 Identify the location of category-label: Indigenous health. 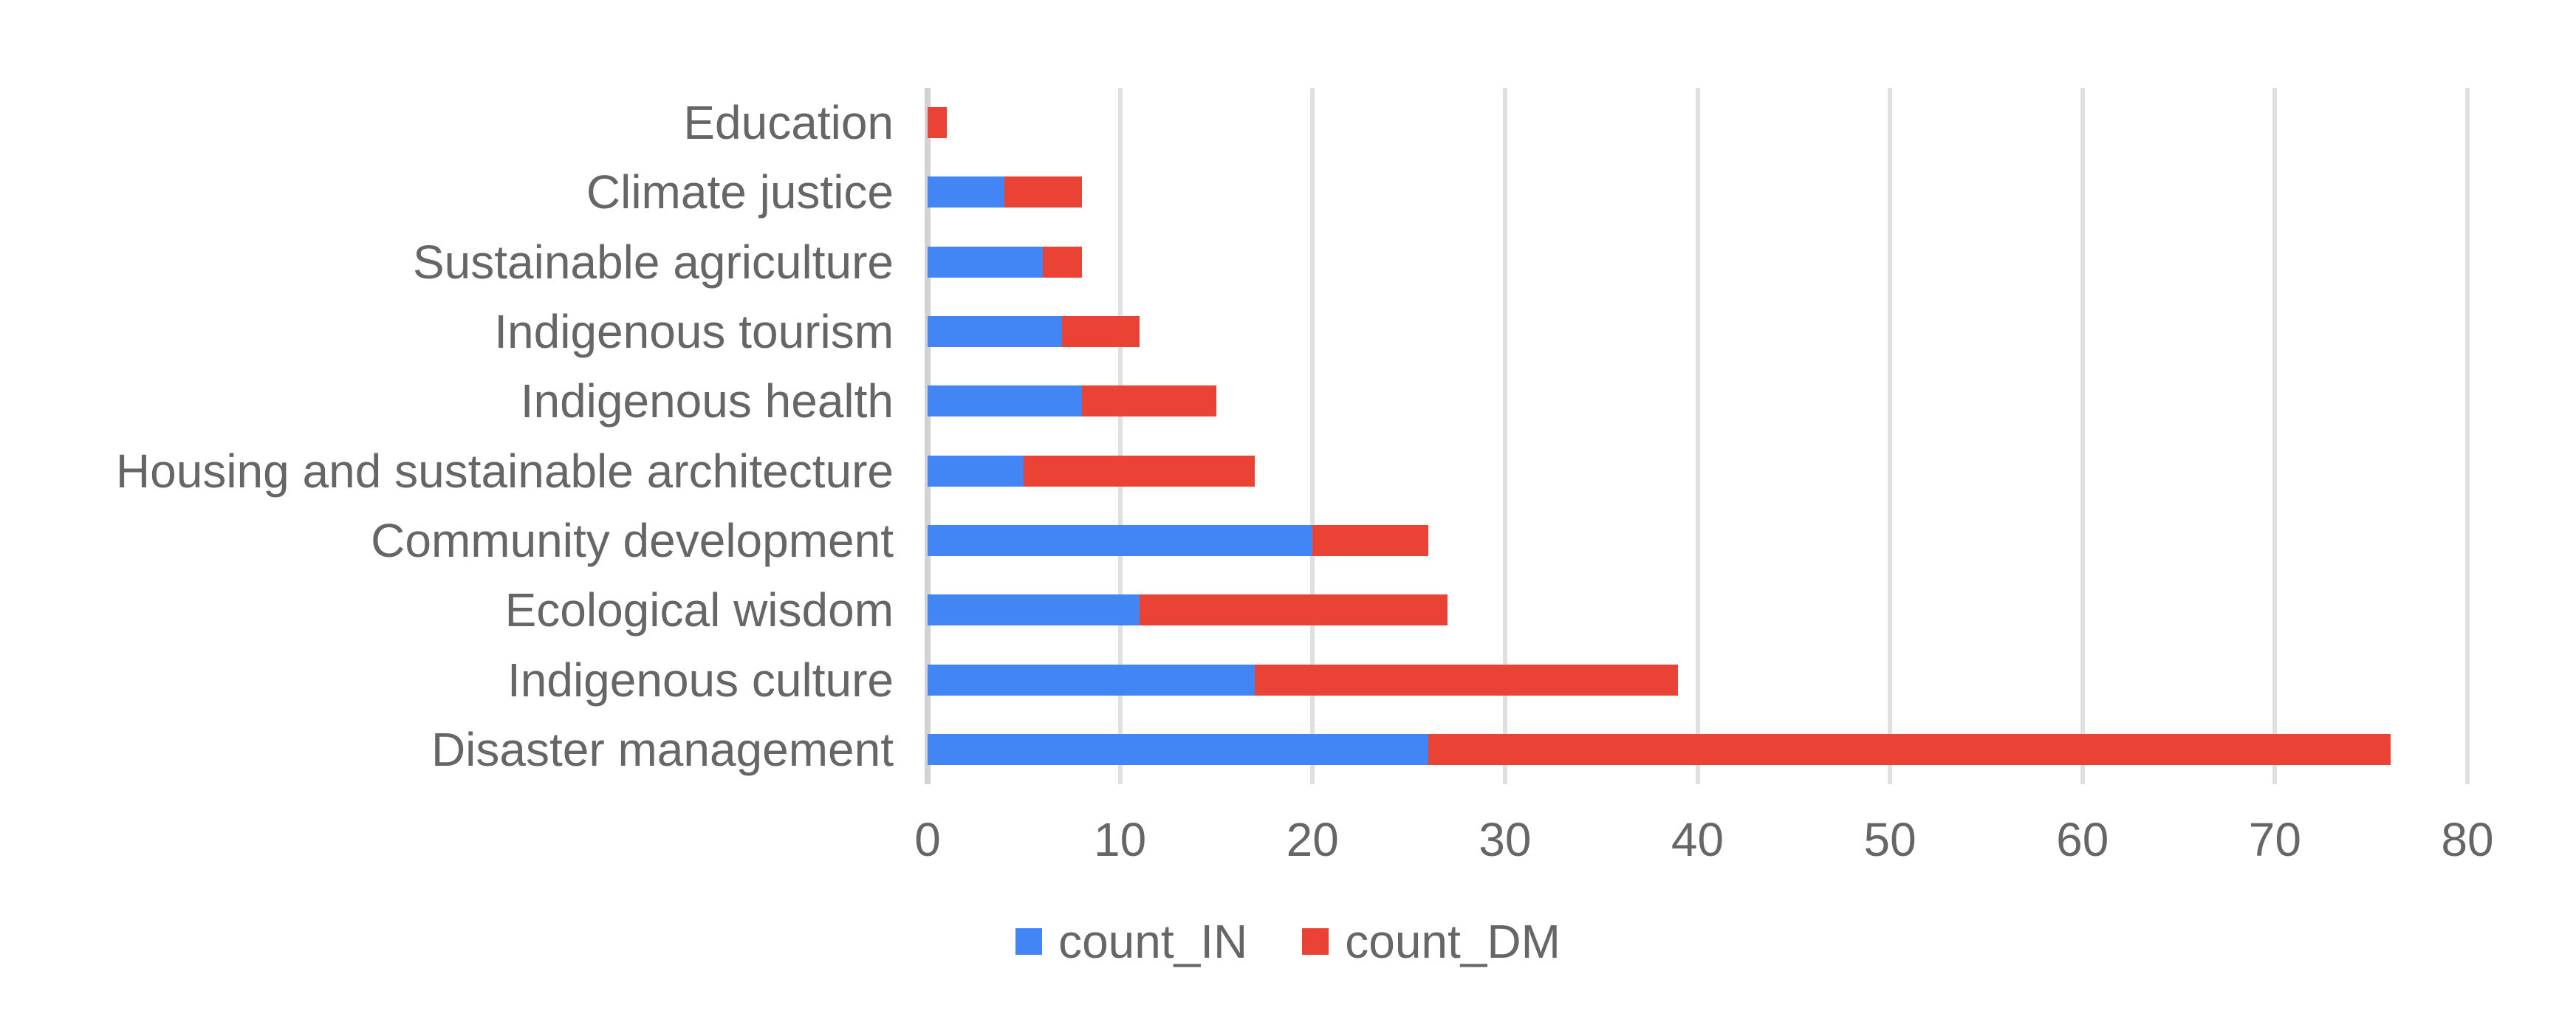
(707, 401).